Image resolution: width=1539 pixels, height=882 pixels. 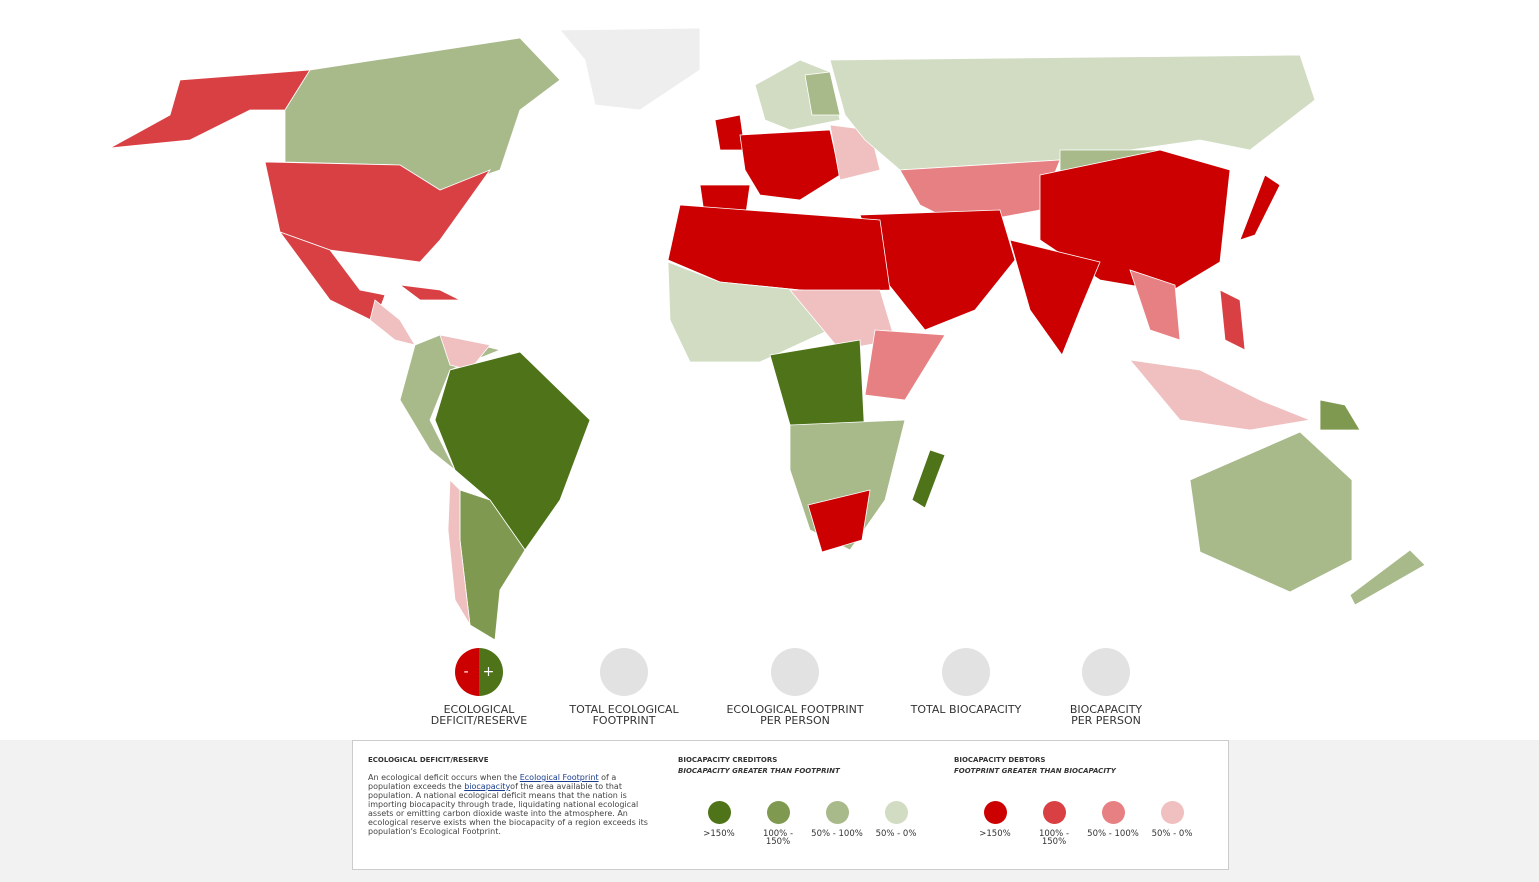 I want to click on chile, so click(x=459, y=552).